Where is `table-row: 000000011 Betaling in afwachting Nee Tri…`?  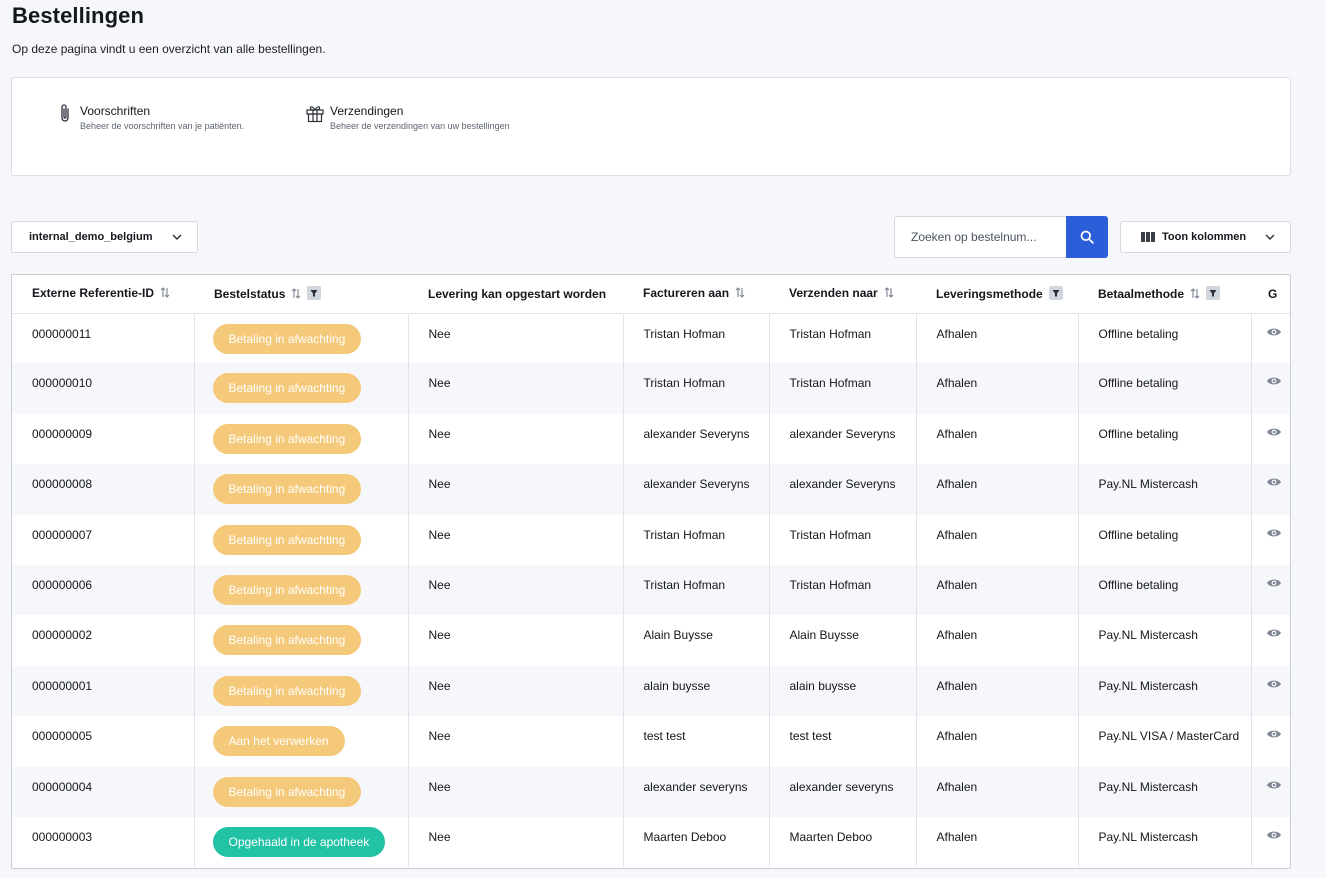 table-row: 000000011 Betaling in afwachting Nee Tri… is located at coordinates (651, 338).